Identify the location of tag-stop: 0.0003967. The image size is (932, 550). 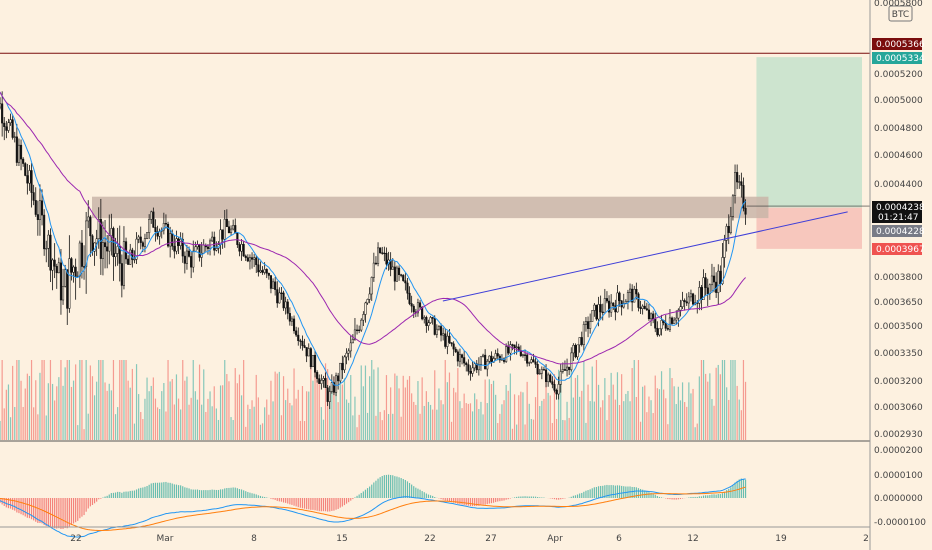
(900, 250).